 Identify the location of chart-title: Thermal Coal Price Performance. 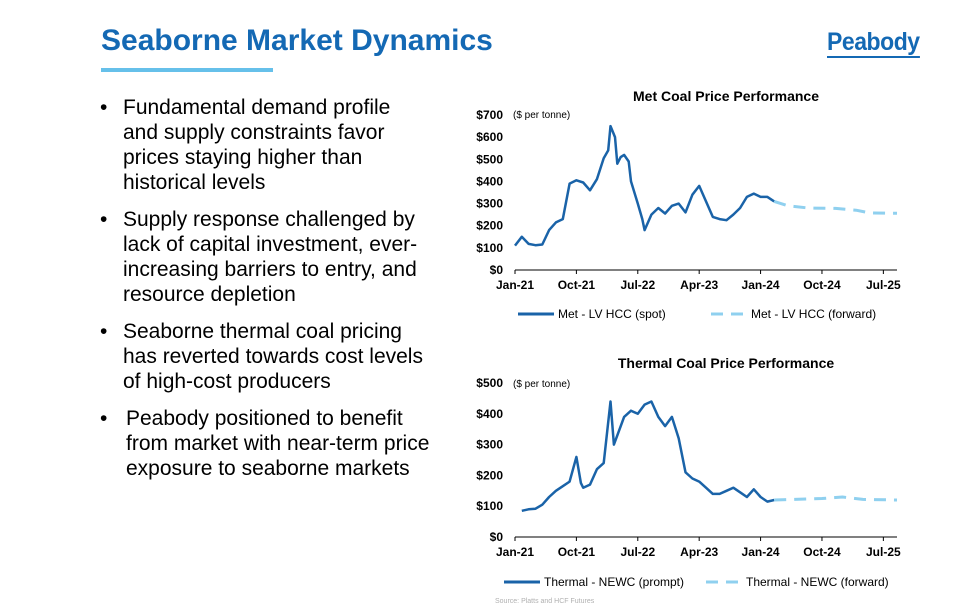
(726, 363).